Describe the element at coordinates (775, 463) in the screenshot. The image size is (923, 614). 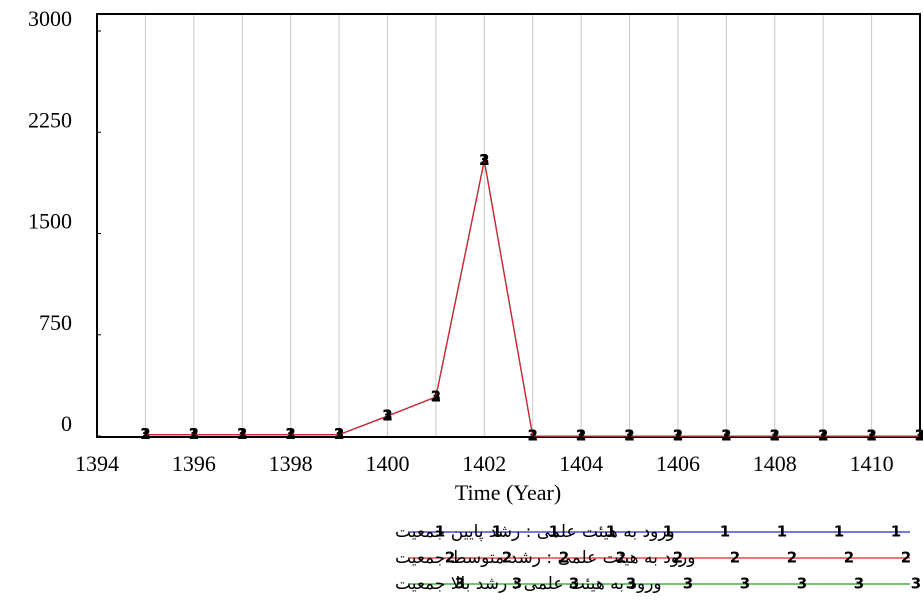
I see `x-tick-label: 1408` at that location.